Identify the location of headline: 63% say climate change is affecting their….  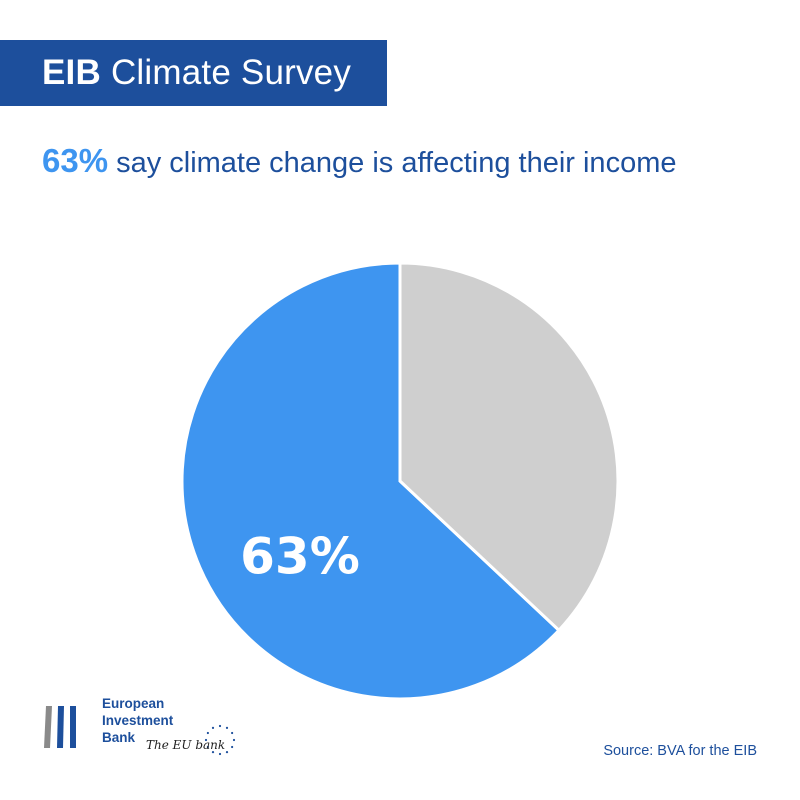
(412, 161).